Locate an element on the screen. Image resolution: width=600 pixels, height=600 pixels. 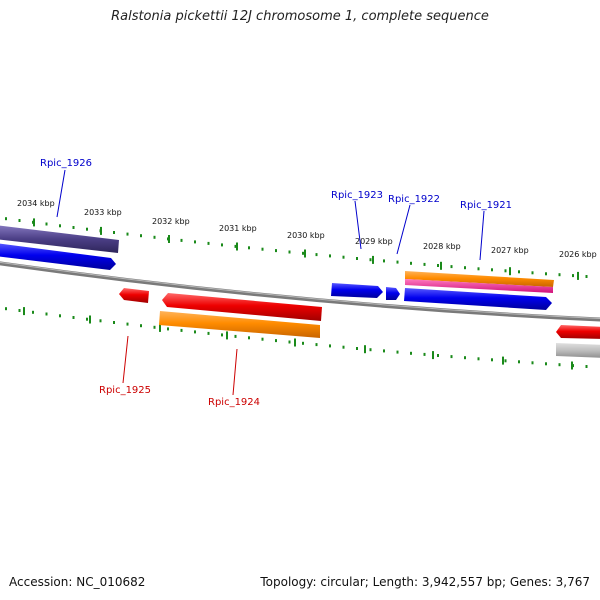
gene-label-rpic-1921: Rpic_1921 is located at coordinates (486, 205).